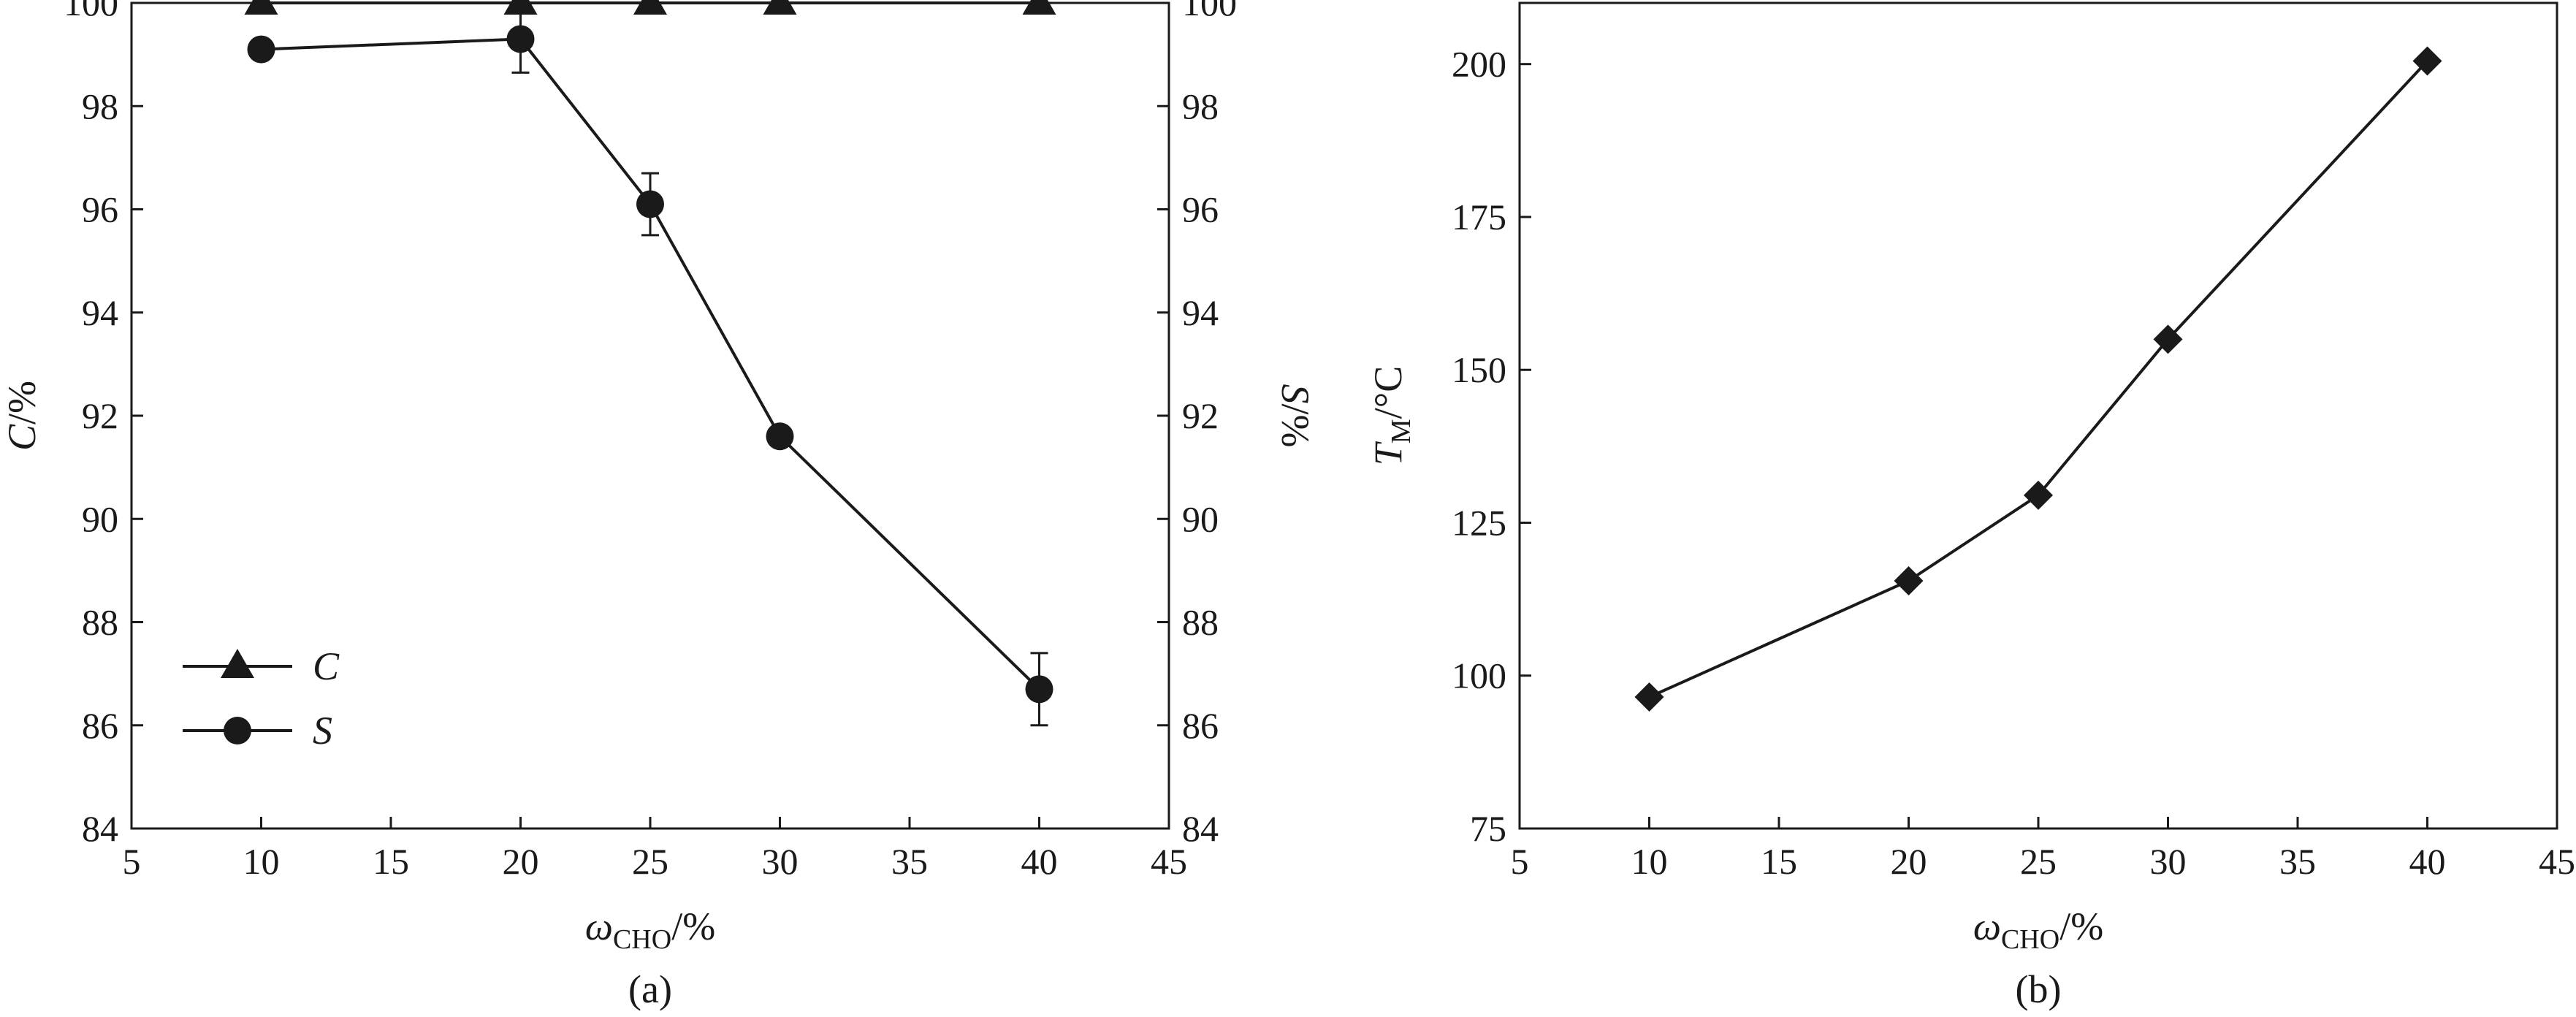 The height and width of the screenshot is (1017, 2576). Describe the element at coordinates (237, 663) in the screenshot. I see `legend-triangle-marker` at that location.